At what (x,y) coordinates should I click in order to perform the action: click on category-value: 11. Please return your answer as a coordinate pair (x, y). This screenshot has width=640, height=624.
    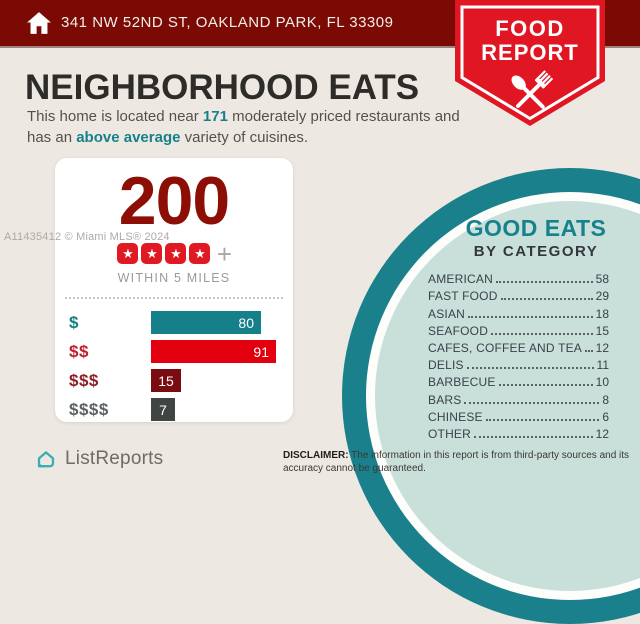
    Looking at the image, I should click on (602, 365).